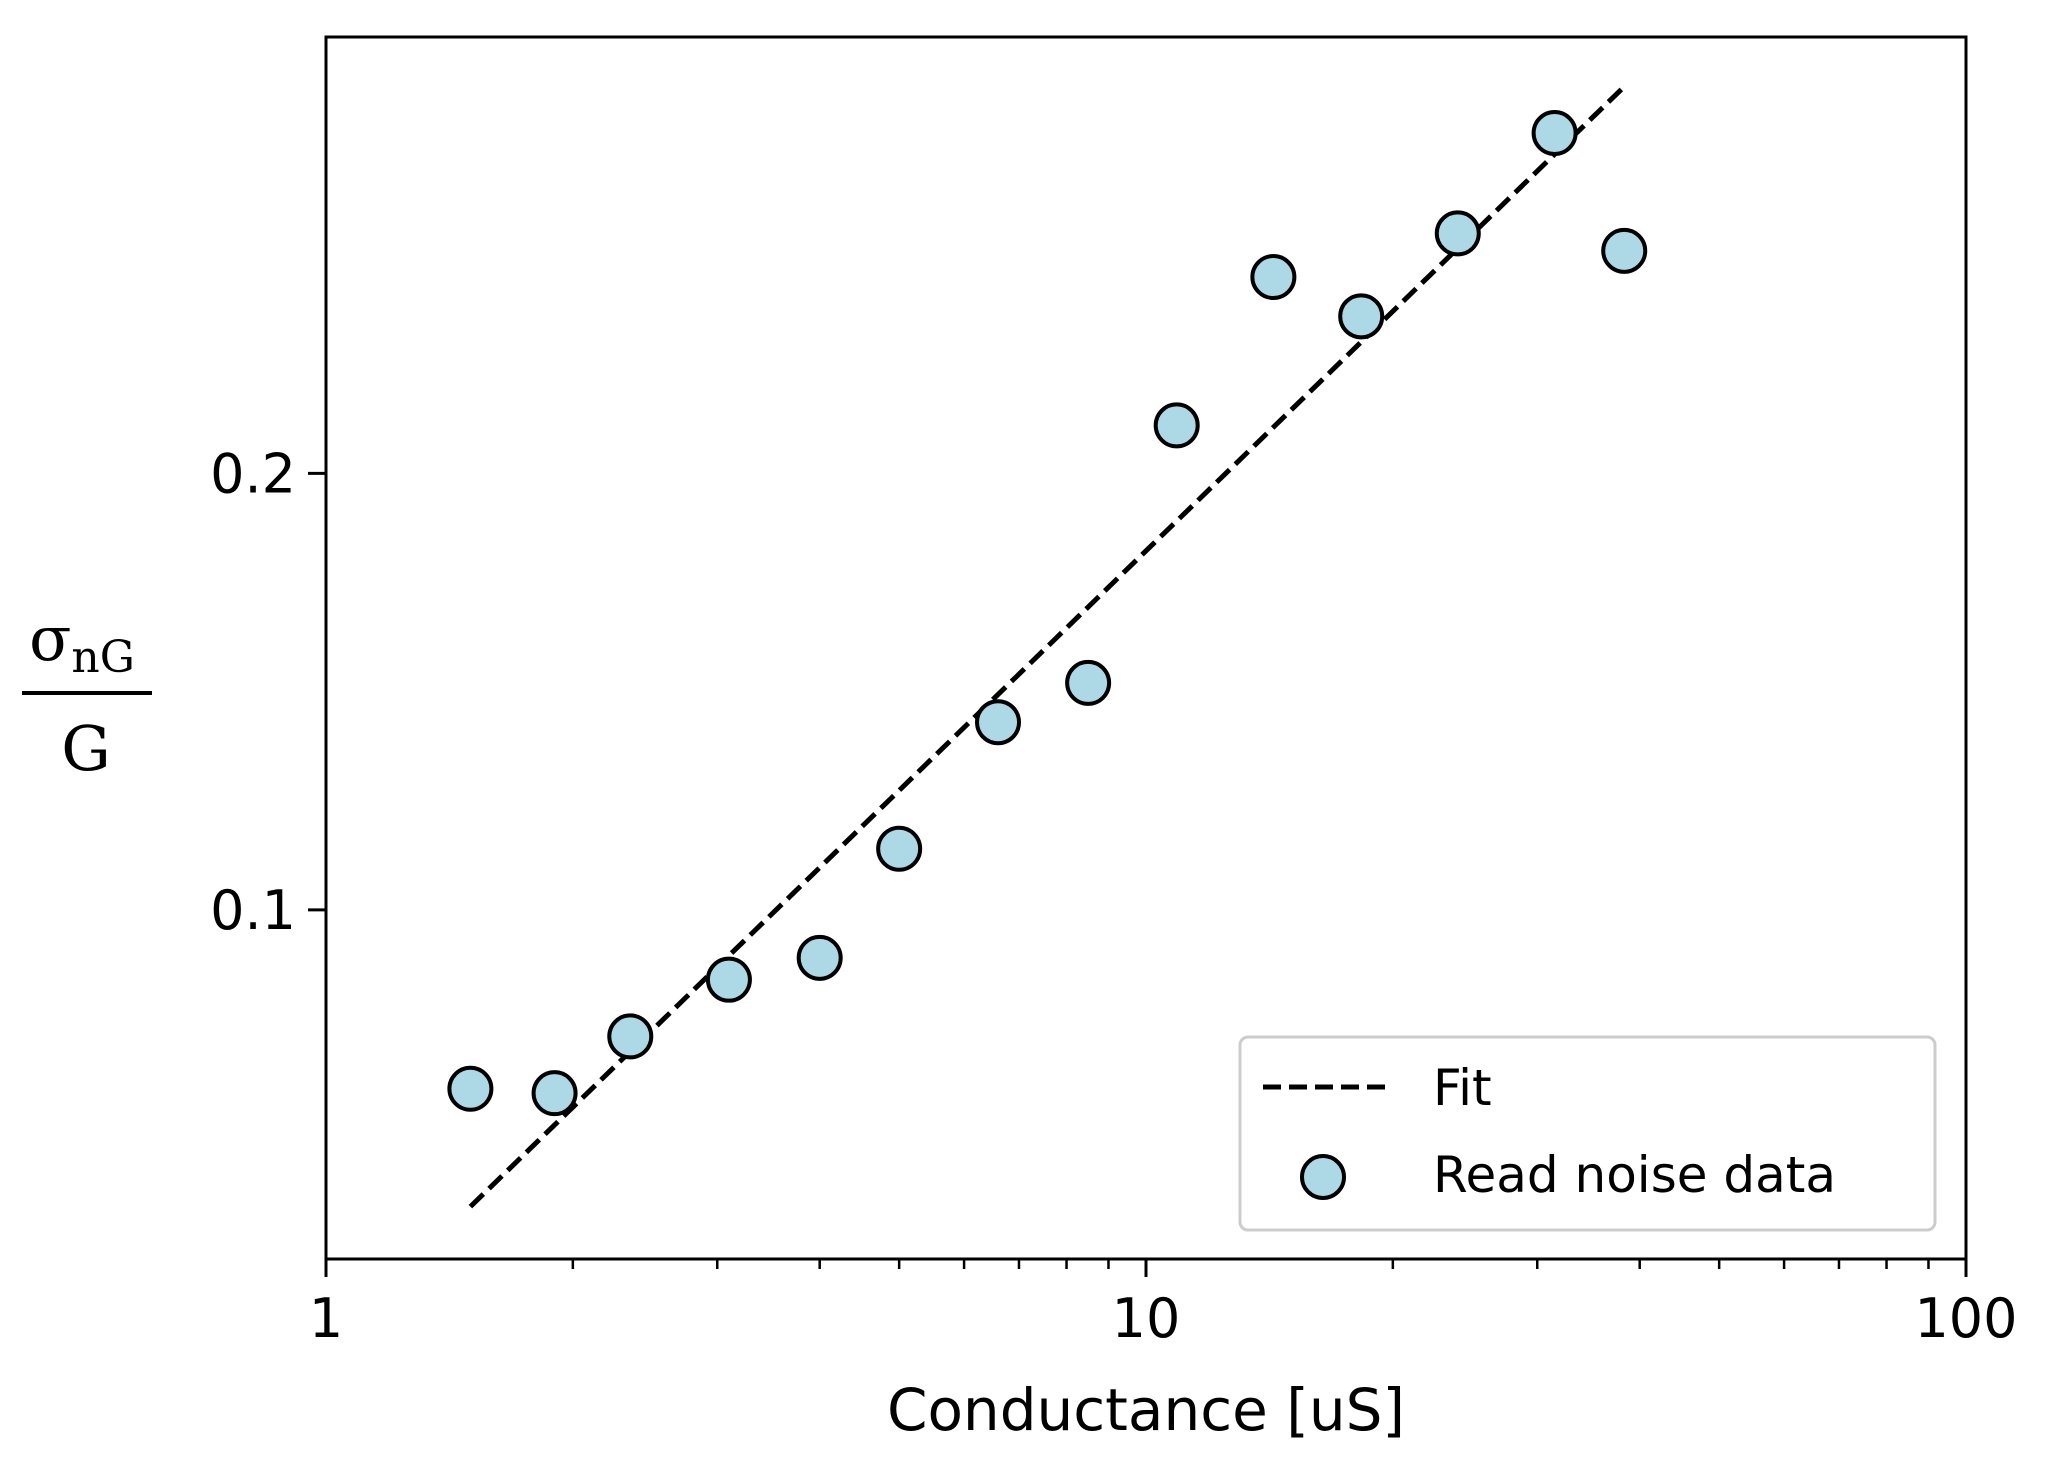  Describe the element at coordinates (253, 473) in the screenshot. I see `y-tick-label: 0.2` at that location.